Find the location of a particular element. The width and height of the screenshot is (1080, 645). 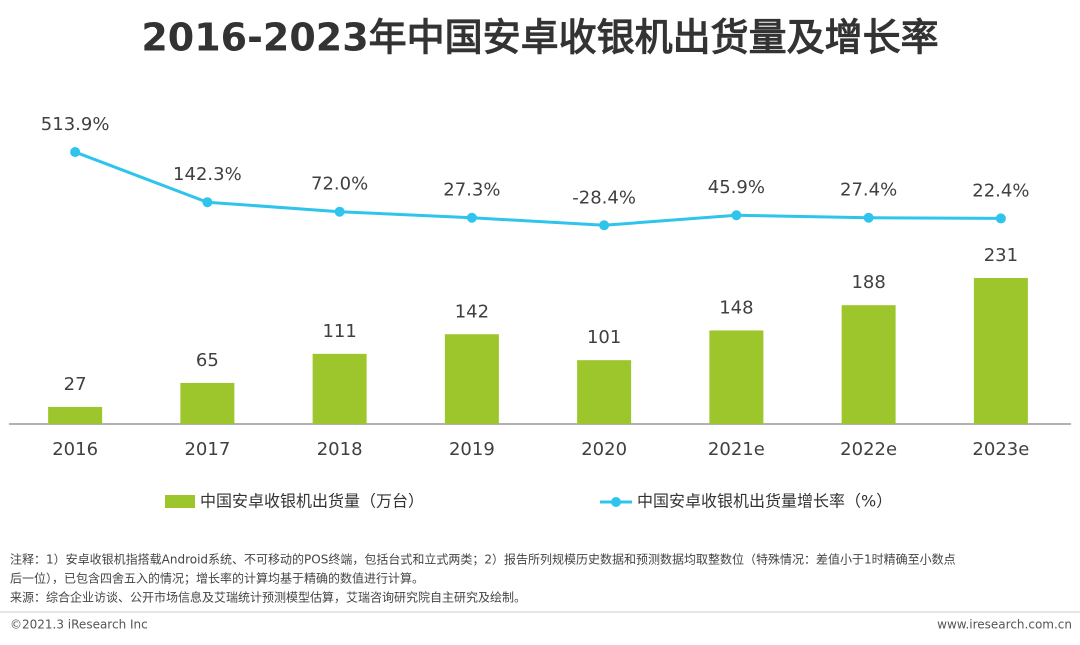

data-label: 148 is located at coordinates (736, 307).